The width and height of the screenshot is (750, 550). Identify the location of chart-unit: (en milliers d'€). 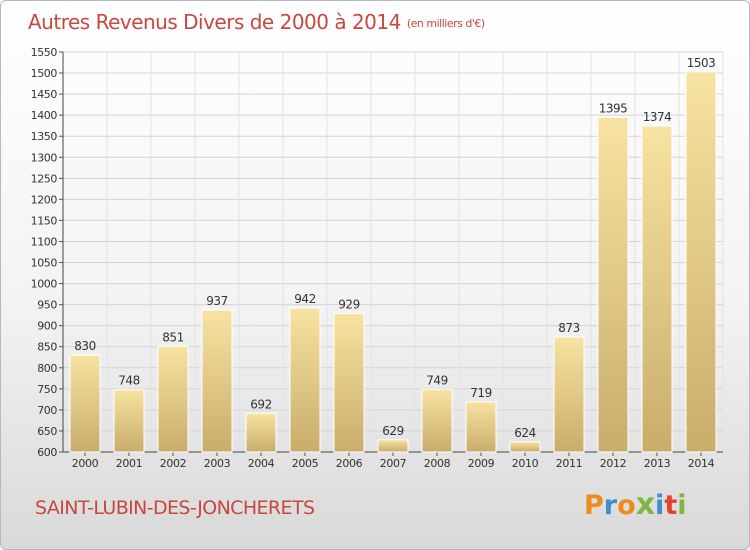
(445, 23).